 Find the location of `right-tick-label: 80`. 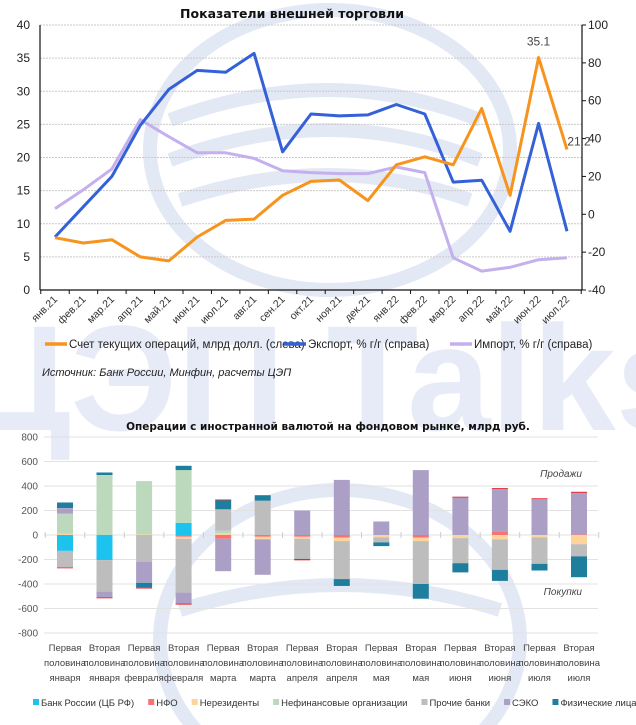

right-tick-label: 80 is located at coordinates (595, 63).